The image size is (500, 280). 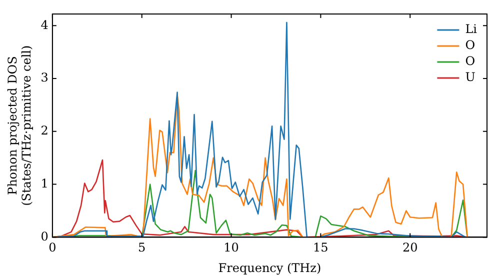 I want to click on y-tick-label: 3, so click(x=44, y=77).